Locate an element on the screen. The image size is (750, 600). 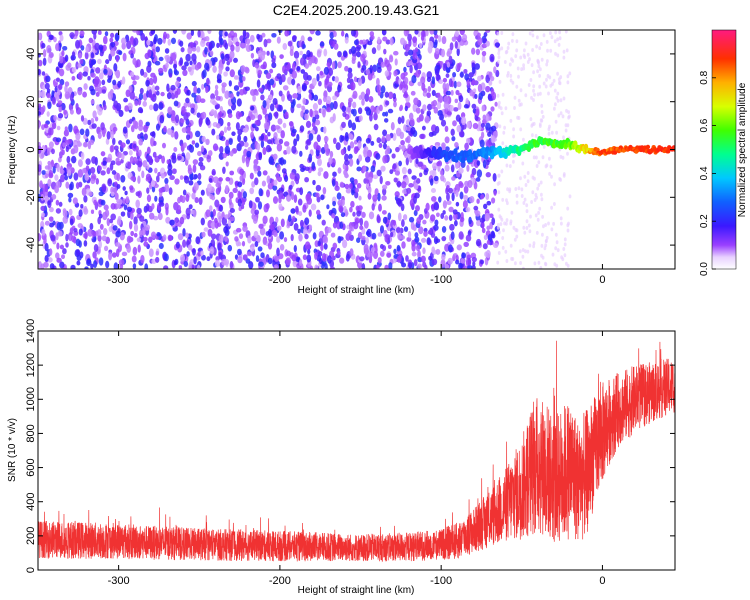
snr-x-axis-label: Height of straight line (km) is located at coordinates (356, 590).